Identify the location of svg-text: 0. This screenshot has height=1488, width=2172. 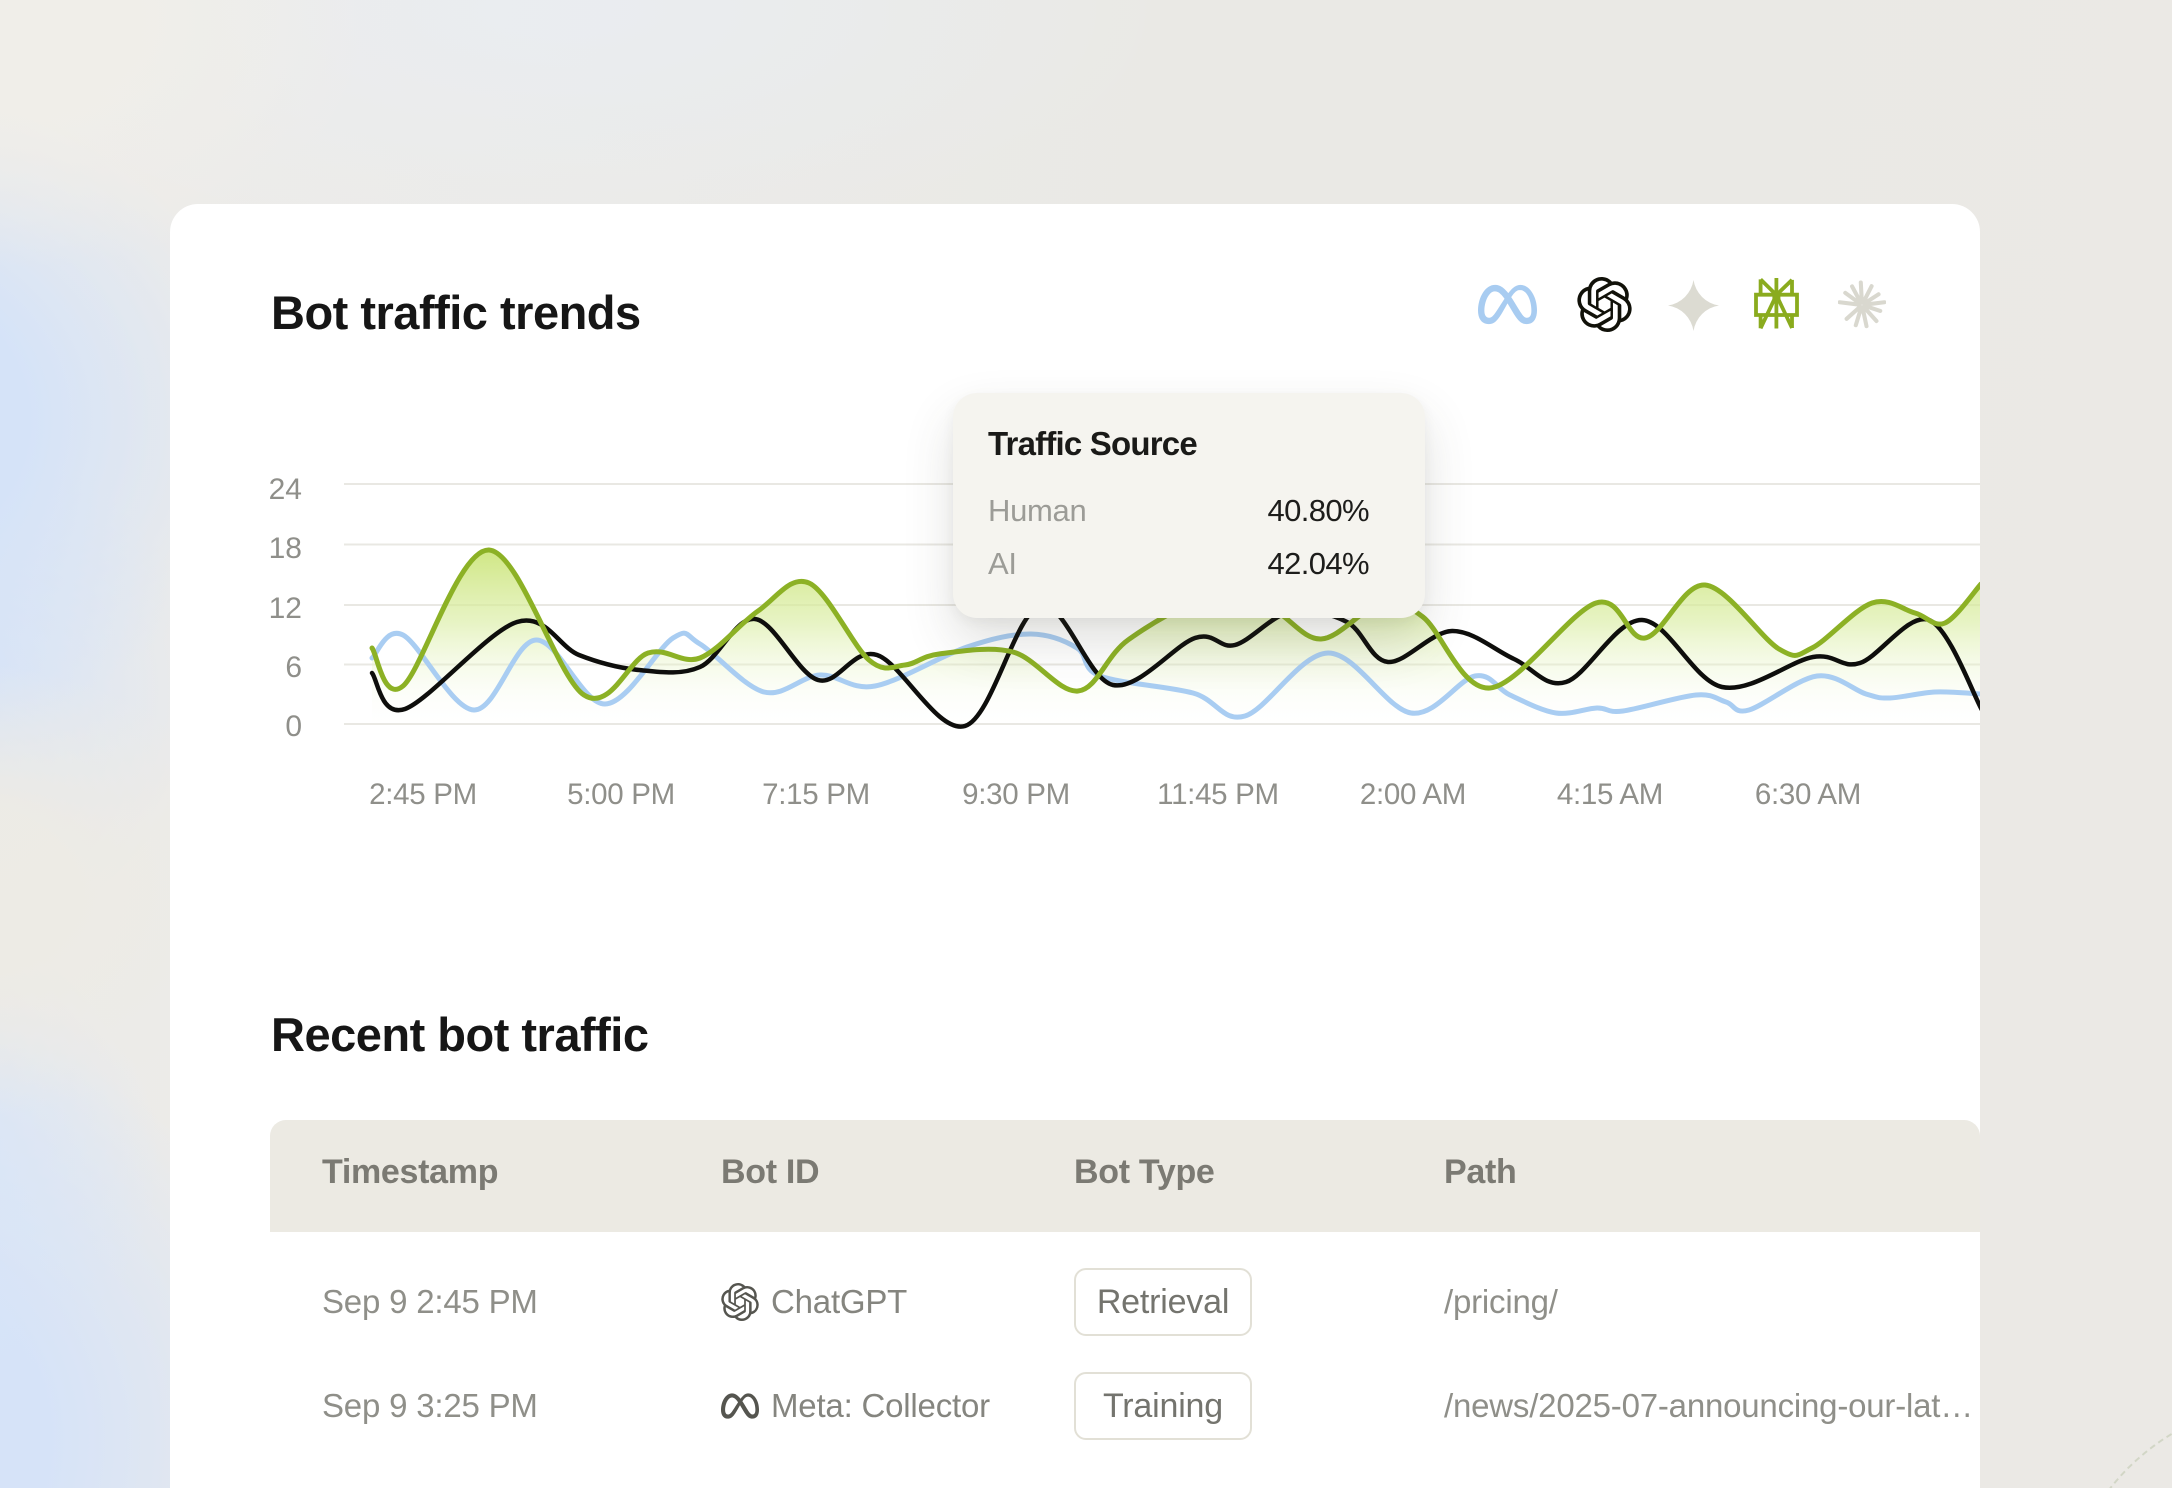
(293, 726).